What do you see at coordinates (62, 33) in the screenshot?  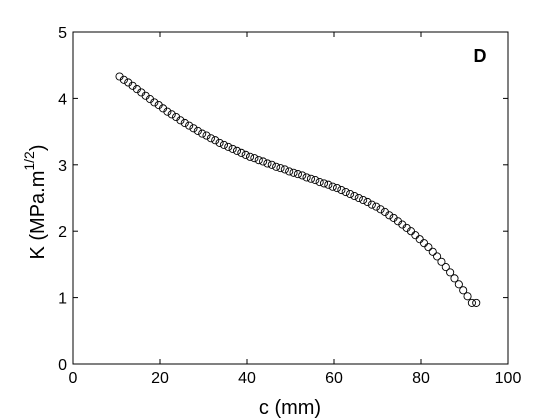 I see `y-tick-label: 5` at bounding box center [62, 33].